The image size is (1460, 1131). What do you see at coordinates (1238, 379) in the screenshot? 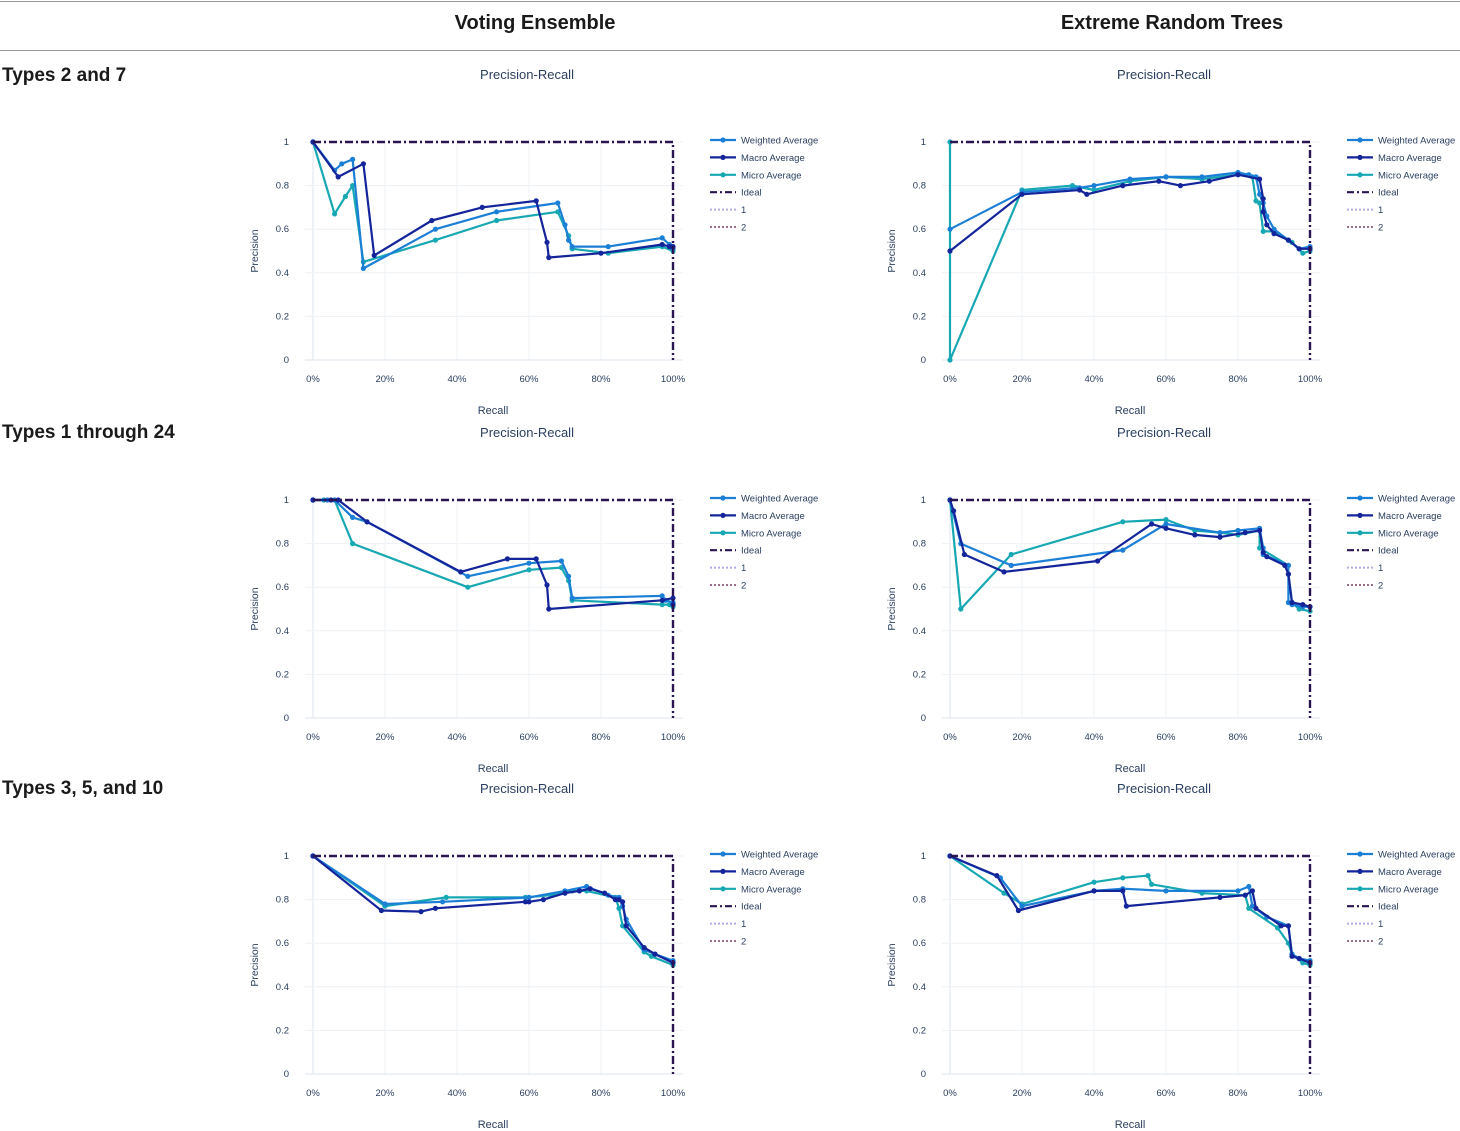
I see `x-tick-label: 80%` at bounding box center [1238, 379].